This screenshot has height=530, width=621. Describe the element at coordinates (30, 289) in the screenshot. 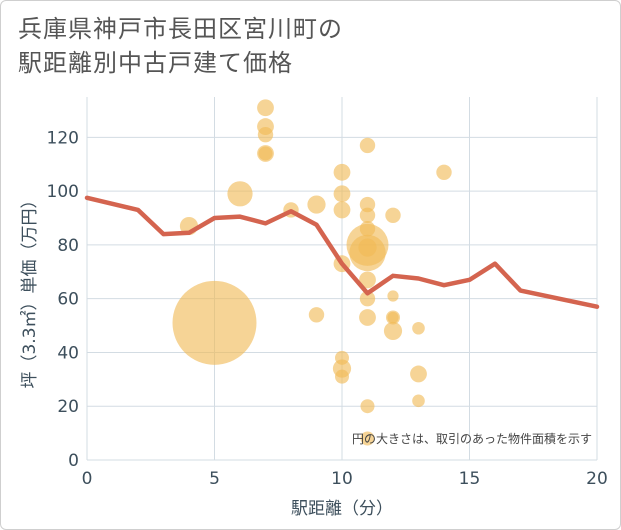

I see `y-axis-label: 坪（3.3㎡）単価（万円）` at that location.